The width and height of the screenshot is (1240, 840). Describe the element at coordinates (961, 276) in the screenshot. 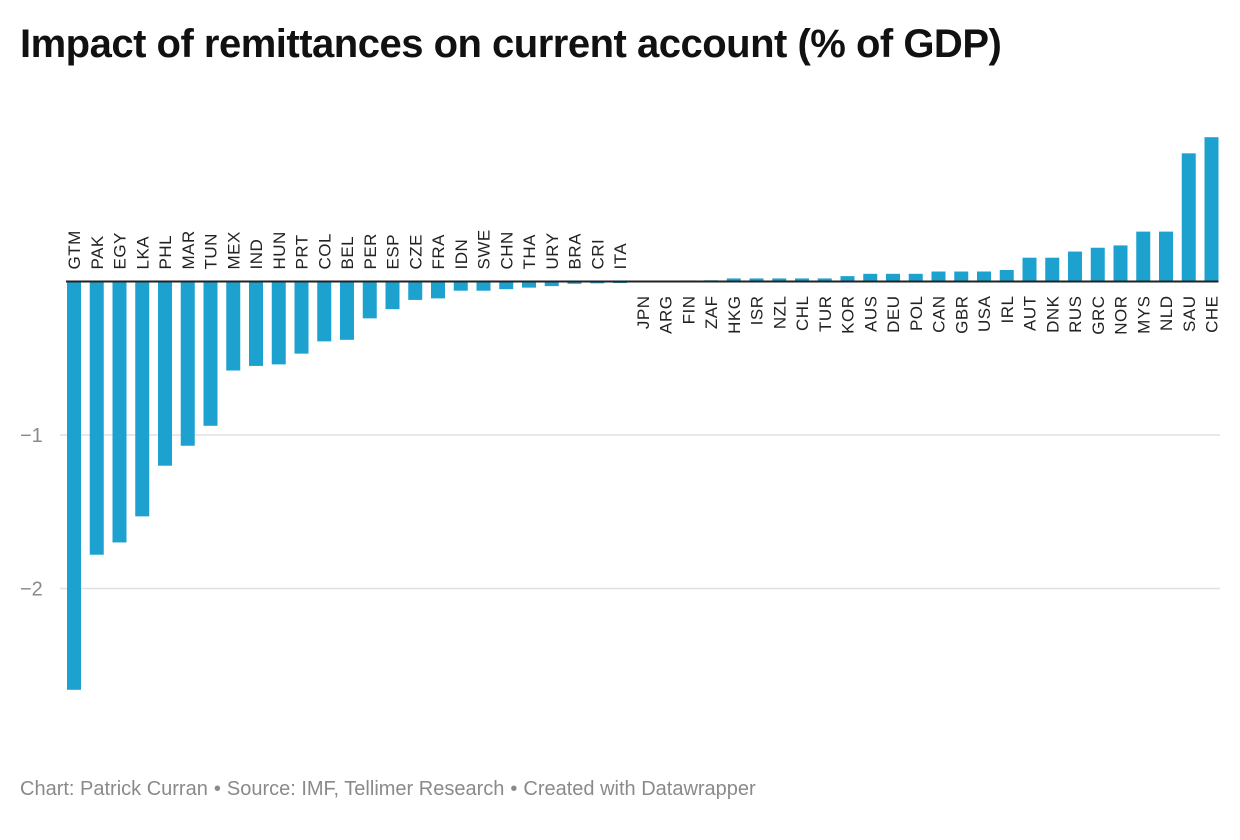

I see `bar-gbr` at that location.